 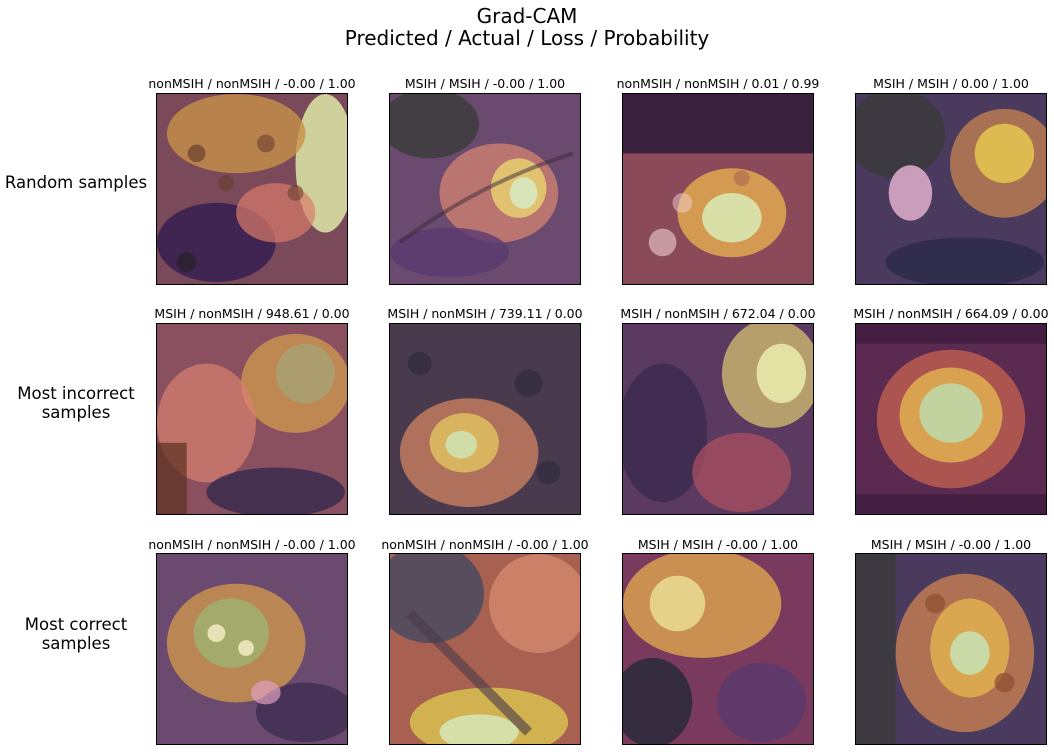 I want to click on sample-caption: MSIH / MSIH / 0.00 / 1.00, so click(x=951, y=83).